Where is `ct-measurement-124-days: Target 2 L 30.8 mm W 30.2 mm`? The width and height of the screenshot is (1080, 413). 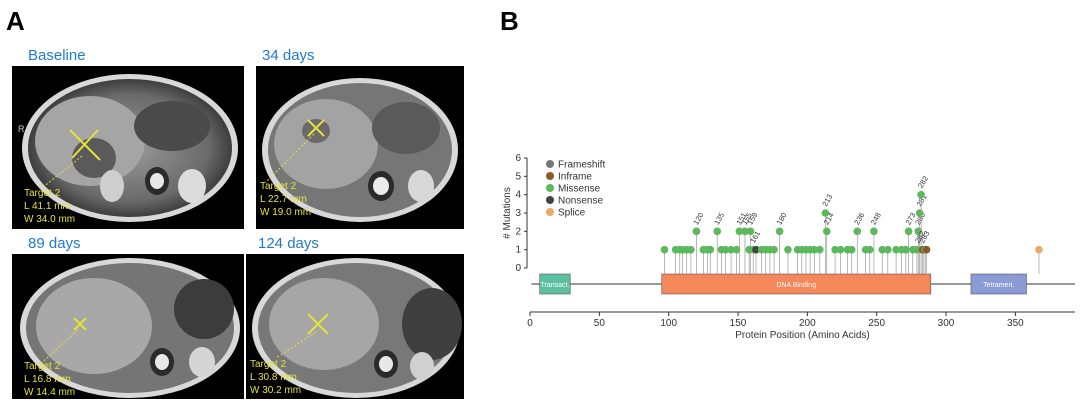
ct-measurement-124-days: Target 2 L 30.8 mm W 30.2 mm is located at coordinates (276, 377).